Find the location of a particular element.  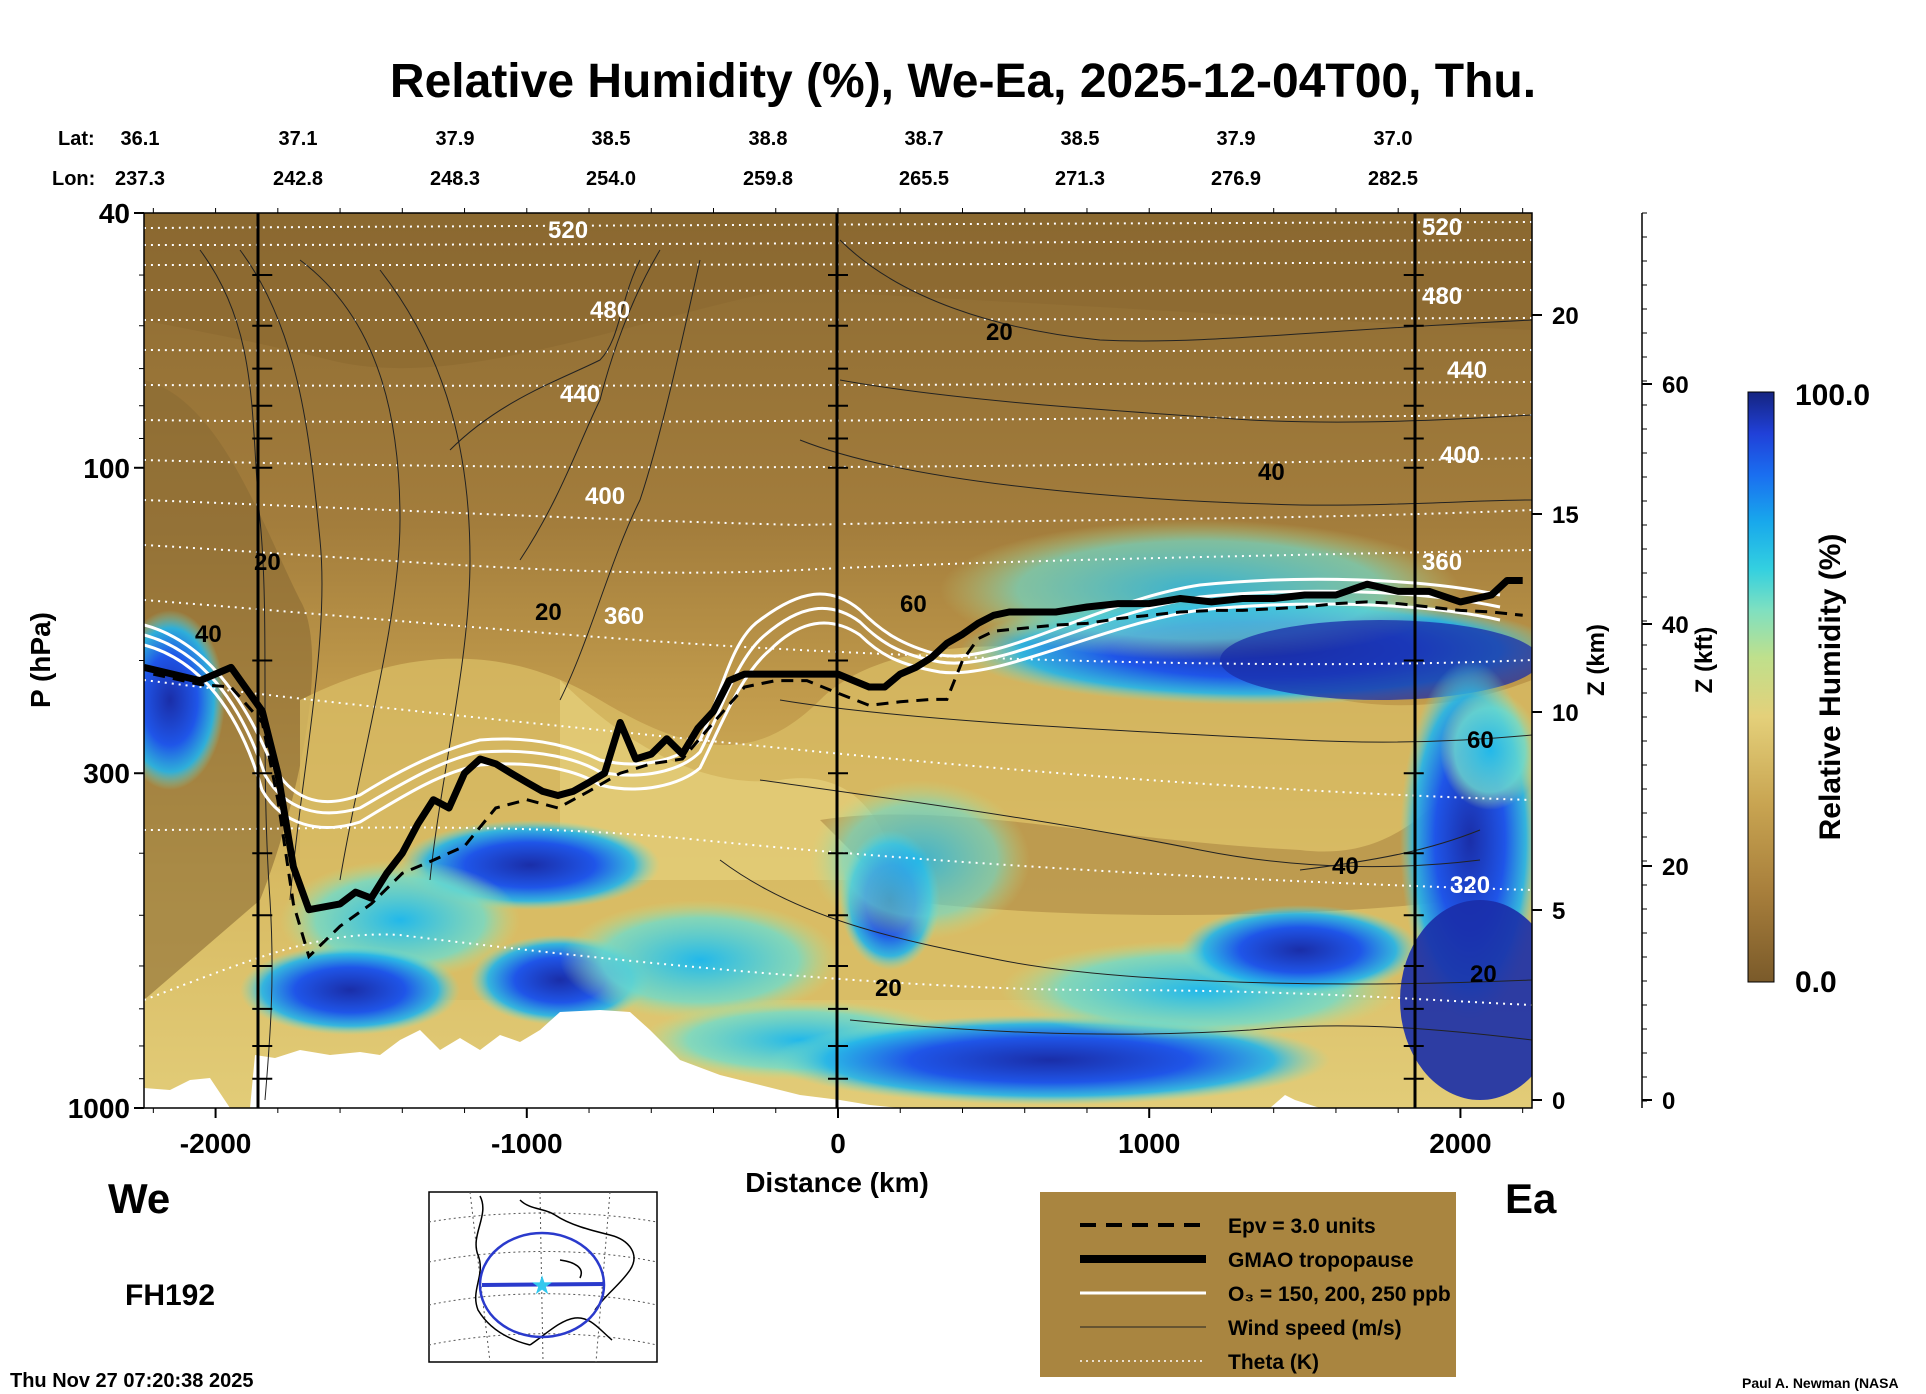

east-label: Ea is located at coordinates (1531, 1198).